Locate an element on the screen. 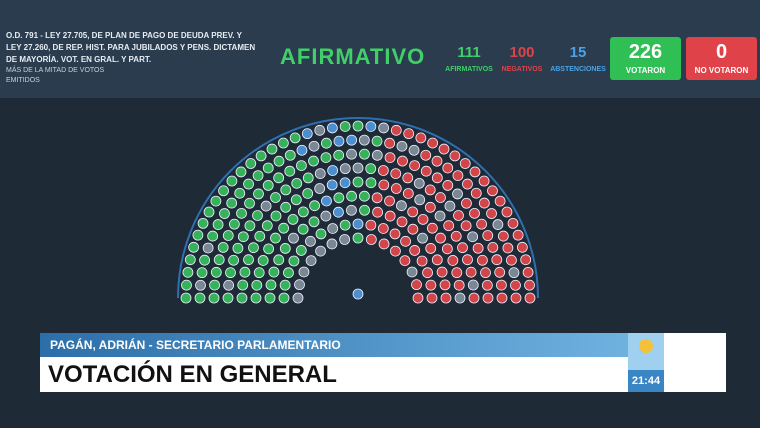 The height and width of the screenshot is (428, 760). clock: 21:44 is located at coordinates (646, 362).